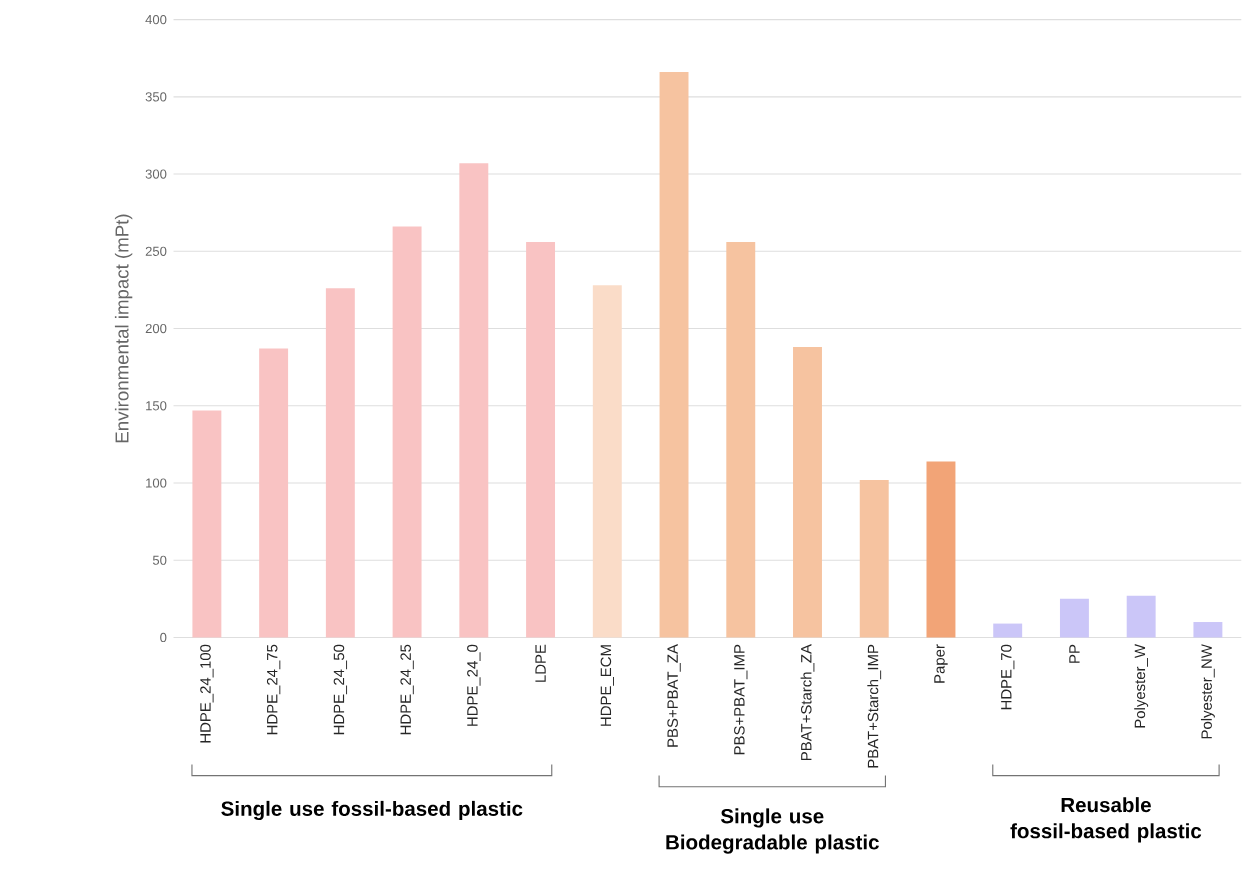 Image resolution: width=1245 pixels, height=884 pixels. Describe the element at coordinates (1008, 677) in the screenshot. I see `x-tick-label: HDPE_70` at that location.